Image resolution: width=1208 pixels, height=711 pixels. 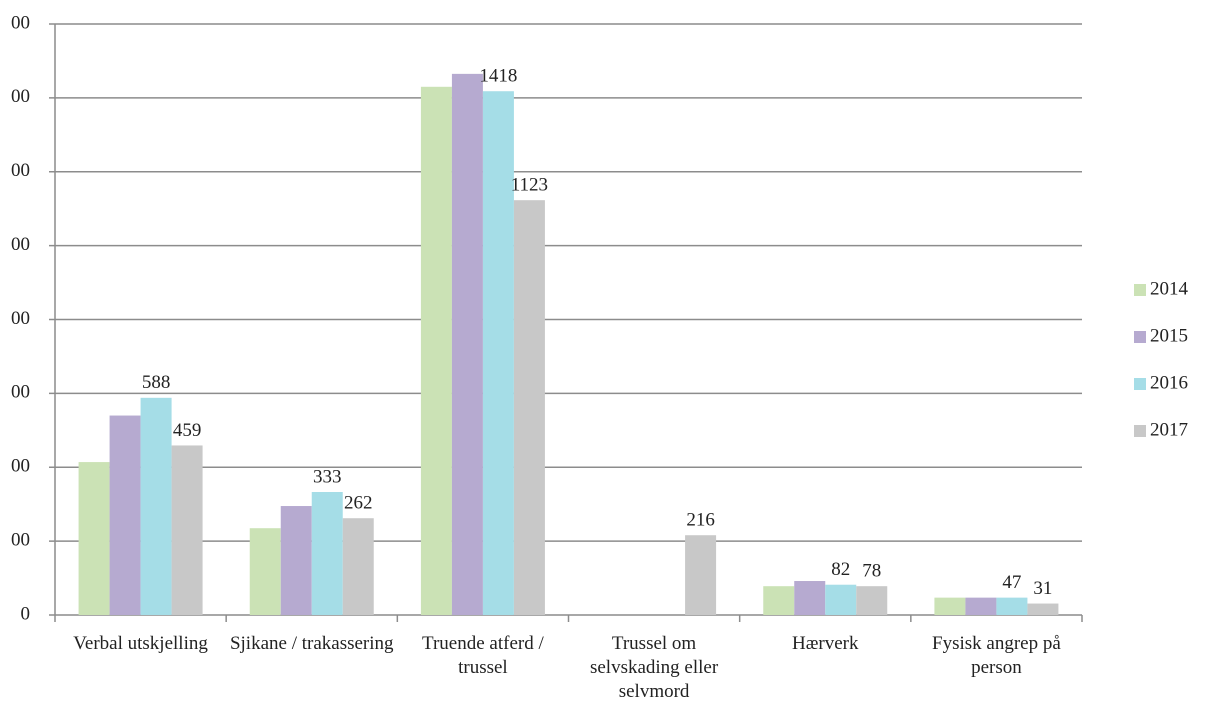 I want to click on legend-label: 2016, so click(x=1169, y=382).